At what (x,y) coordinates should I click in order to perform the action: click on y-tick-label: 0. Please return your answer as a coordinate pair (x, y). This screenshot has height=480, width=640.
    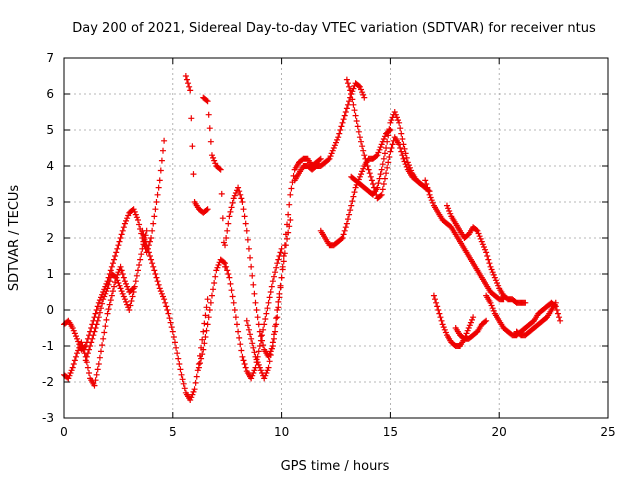
    Looking at the image, I should click on (50, 310).